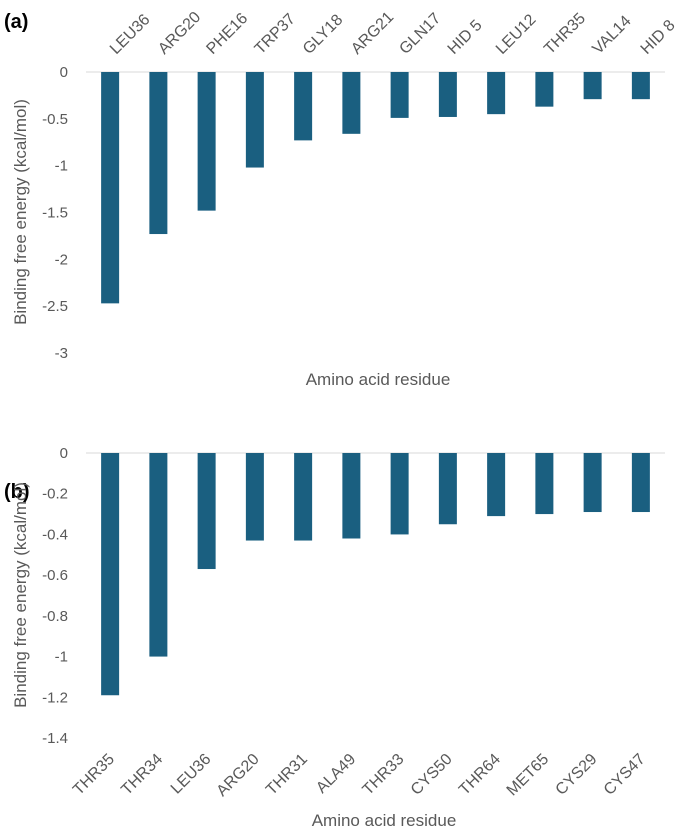 The height and width of the screenshot is (832, 685). I want to click on panel-label-b: (b), so click(17, 492).